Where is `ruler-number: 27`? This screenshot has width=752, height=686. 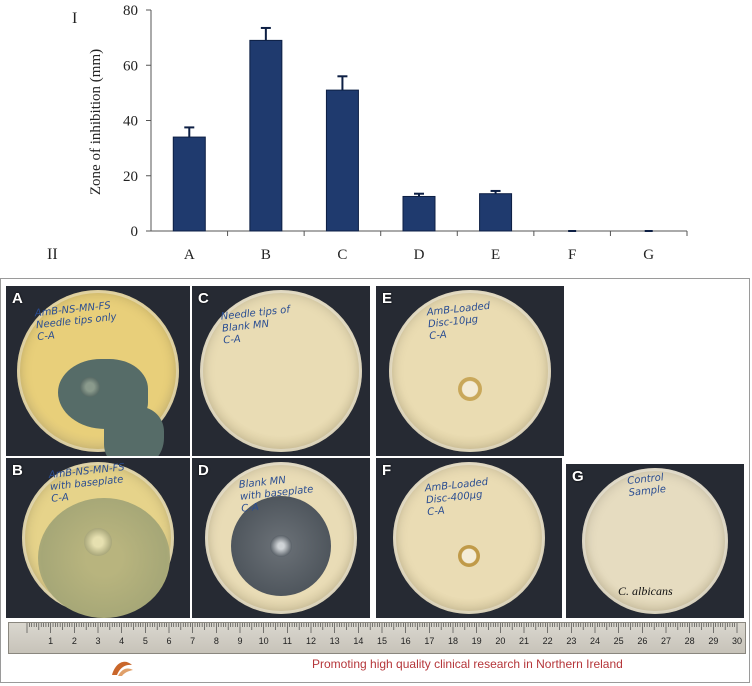
ruler-number: 27 is located at coordinates (666, 641).